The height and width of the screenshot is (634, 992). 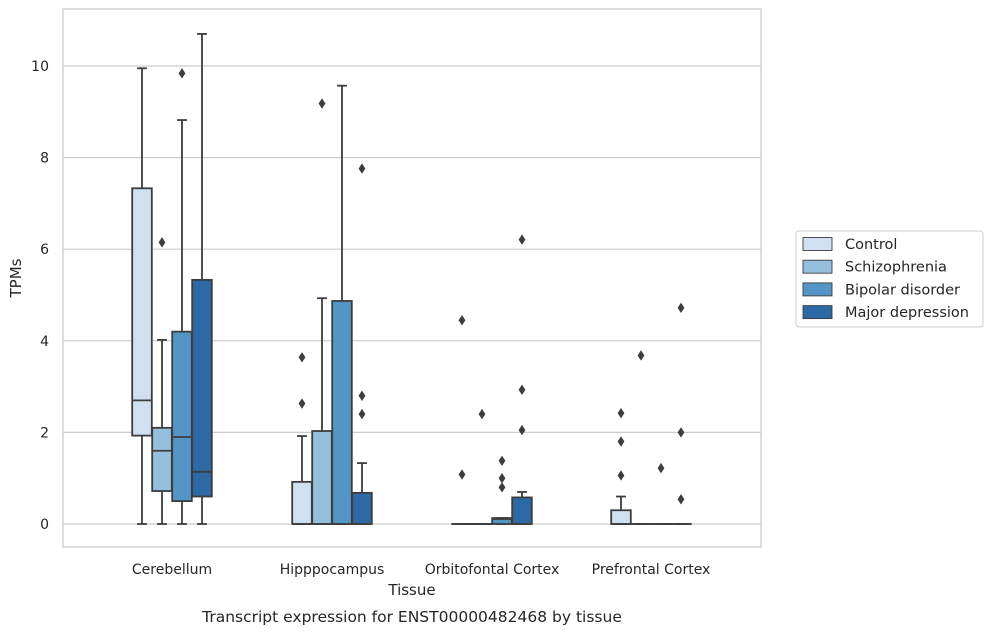 What do you see at coordinates (172, 570) in the screenshot?
I see `x-tick-label: Cerebellum` at bounding box center [172, 570].